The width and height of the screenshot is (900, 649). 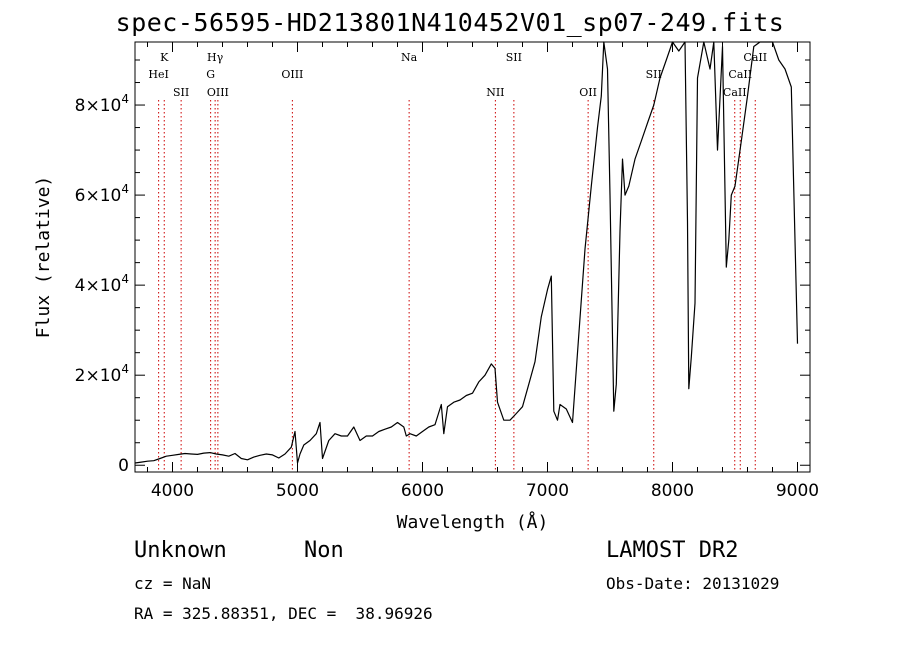 What do you see at coordinates (164, 57) in the screenshot?
I see `spectral-line-label: K` at bounding box center [164, 57].